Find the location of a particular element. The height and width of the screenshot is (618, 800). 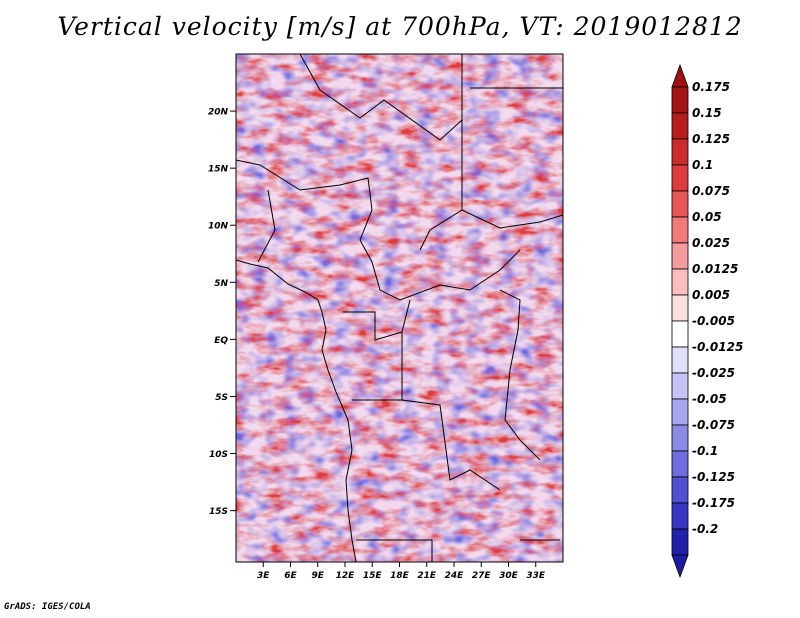

lon-tick-label: 27E is located at coordinates (482, 576).